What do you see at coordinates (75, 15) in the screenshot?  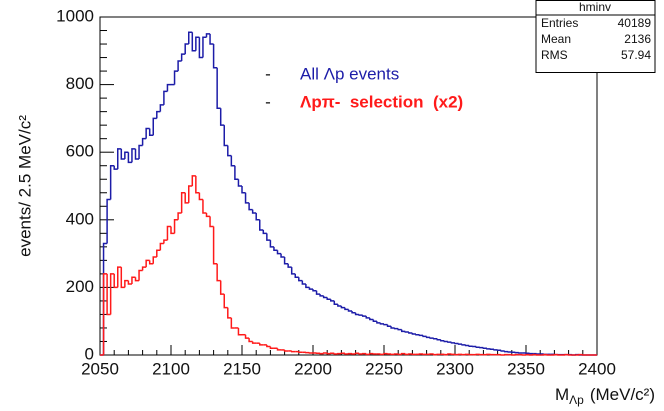 I see `y-tick-label: 1000` at bounding box center [75, 15].